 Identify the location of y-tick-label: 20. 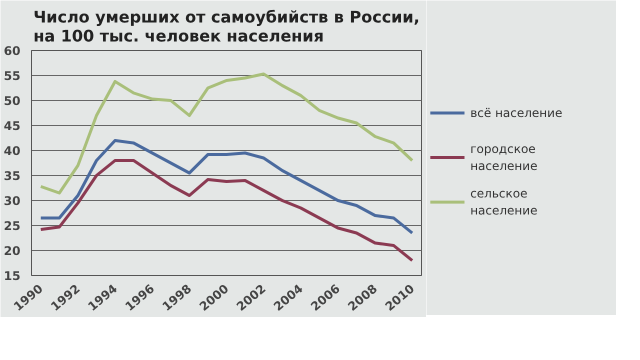
(12, 251).